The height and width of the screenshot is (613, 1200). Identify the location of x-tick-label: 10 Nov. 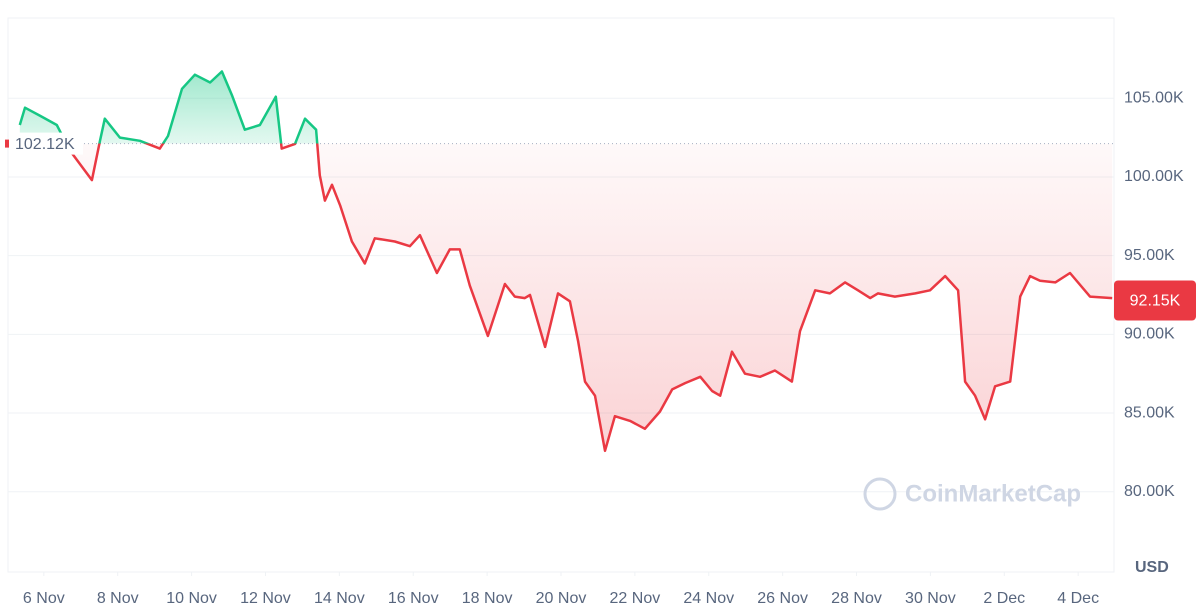
(191, 598).